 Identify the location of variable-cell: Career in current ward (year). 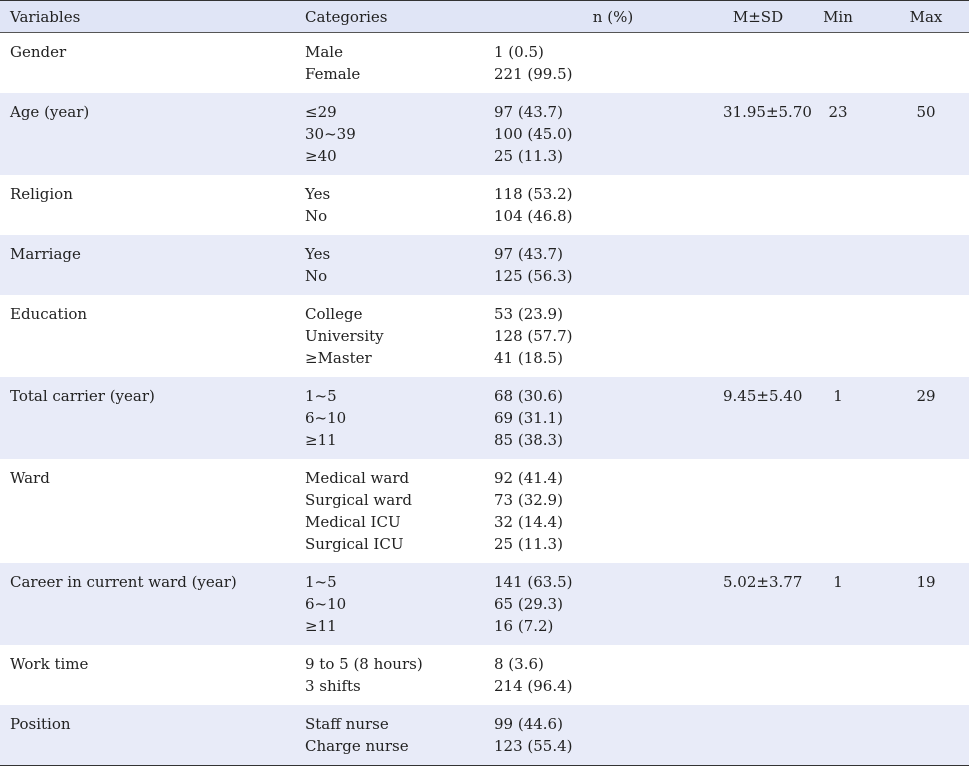
(146, 604).